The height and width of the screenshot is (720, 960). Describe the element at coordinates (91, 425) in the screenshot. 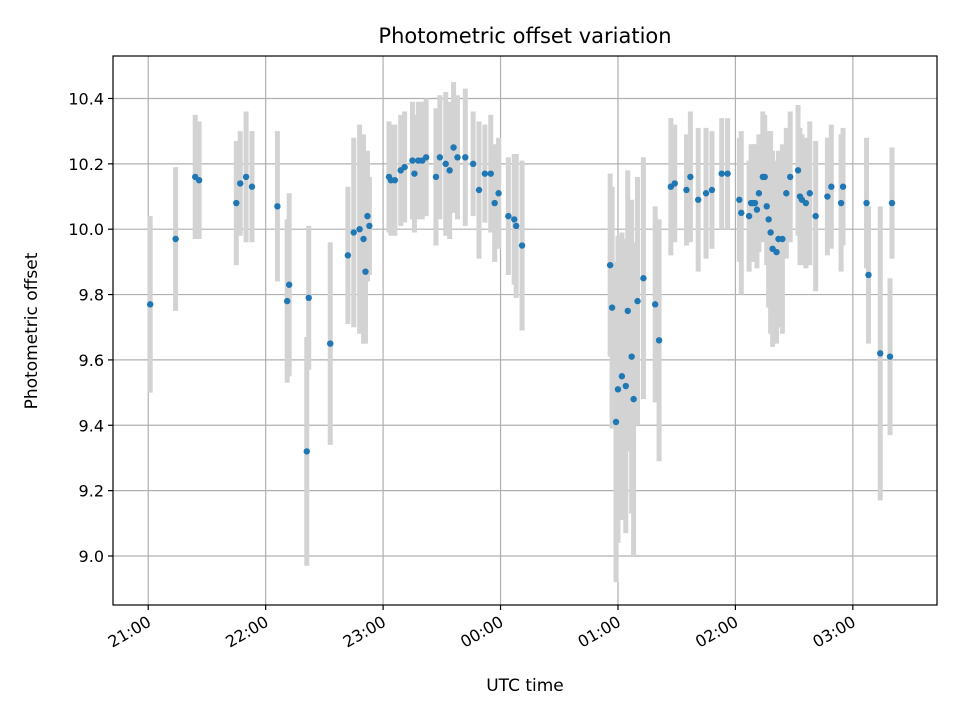

I see `y-tick-label: 9.4` at that location.